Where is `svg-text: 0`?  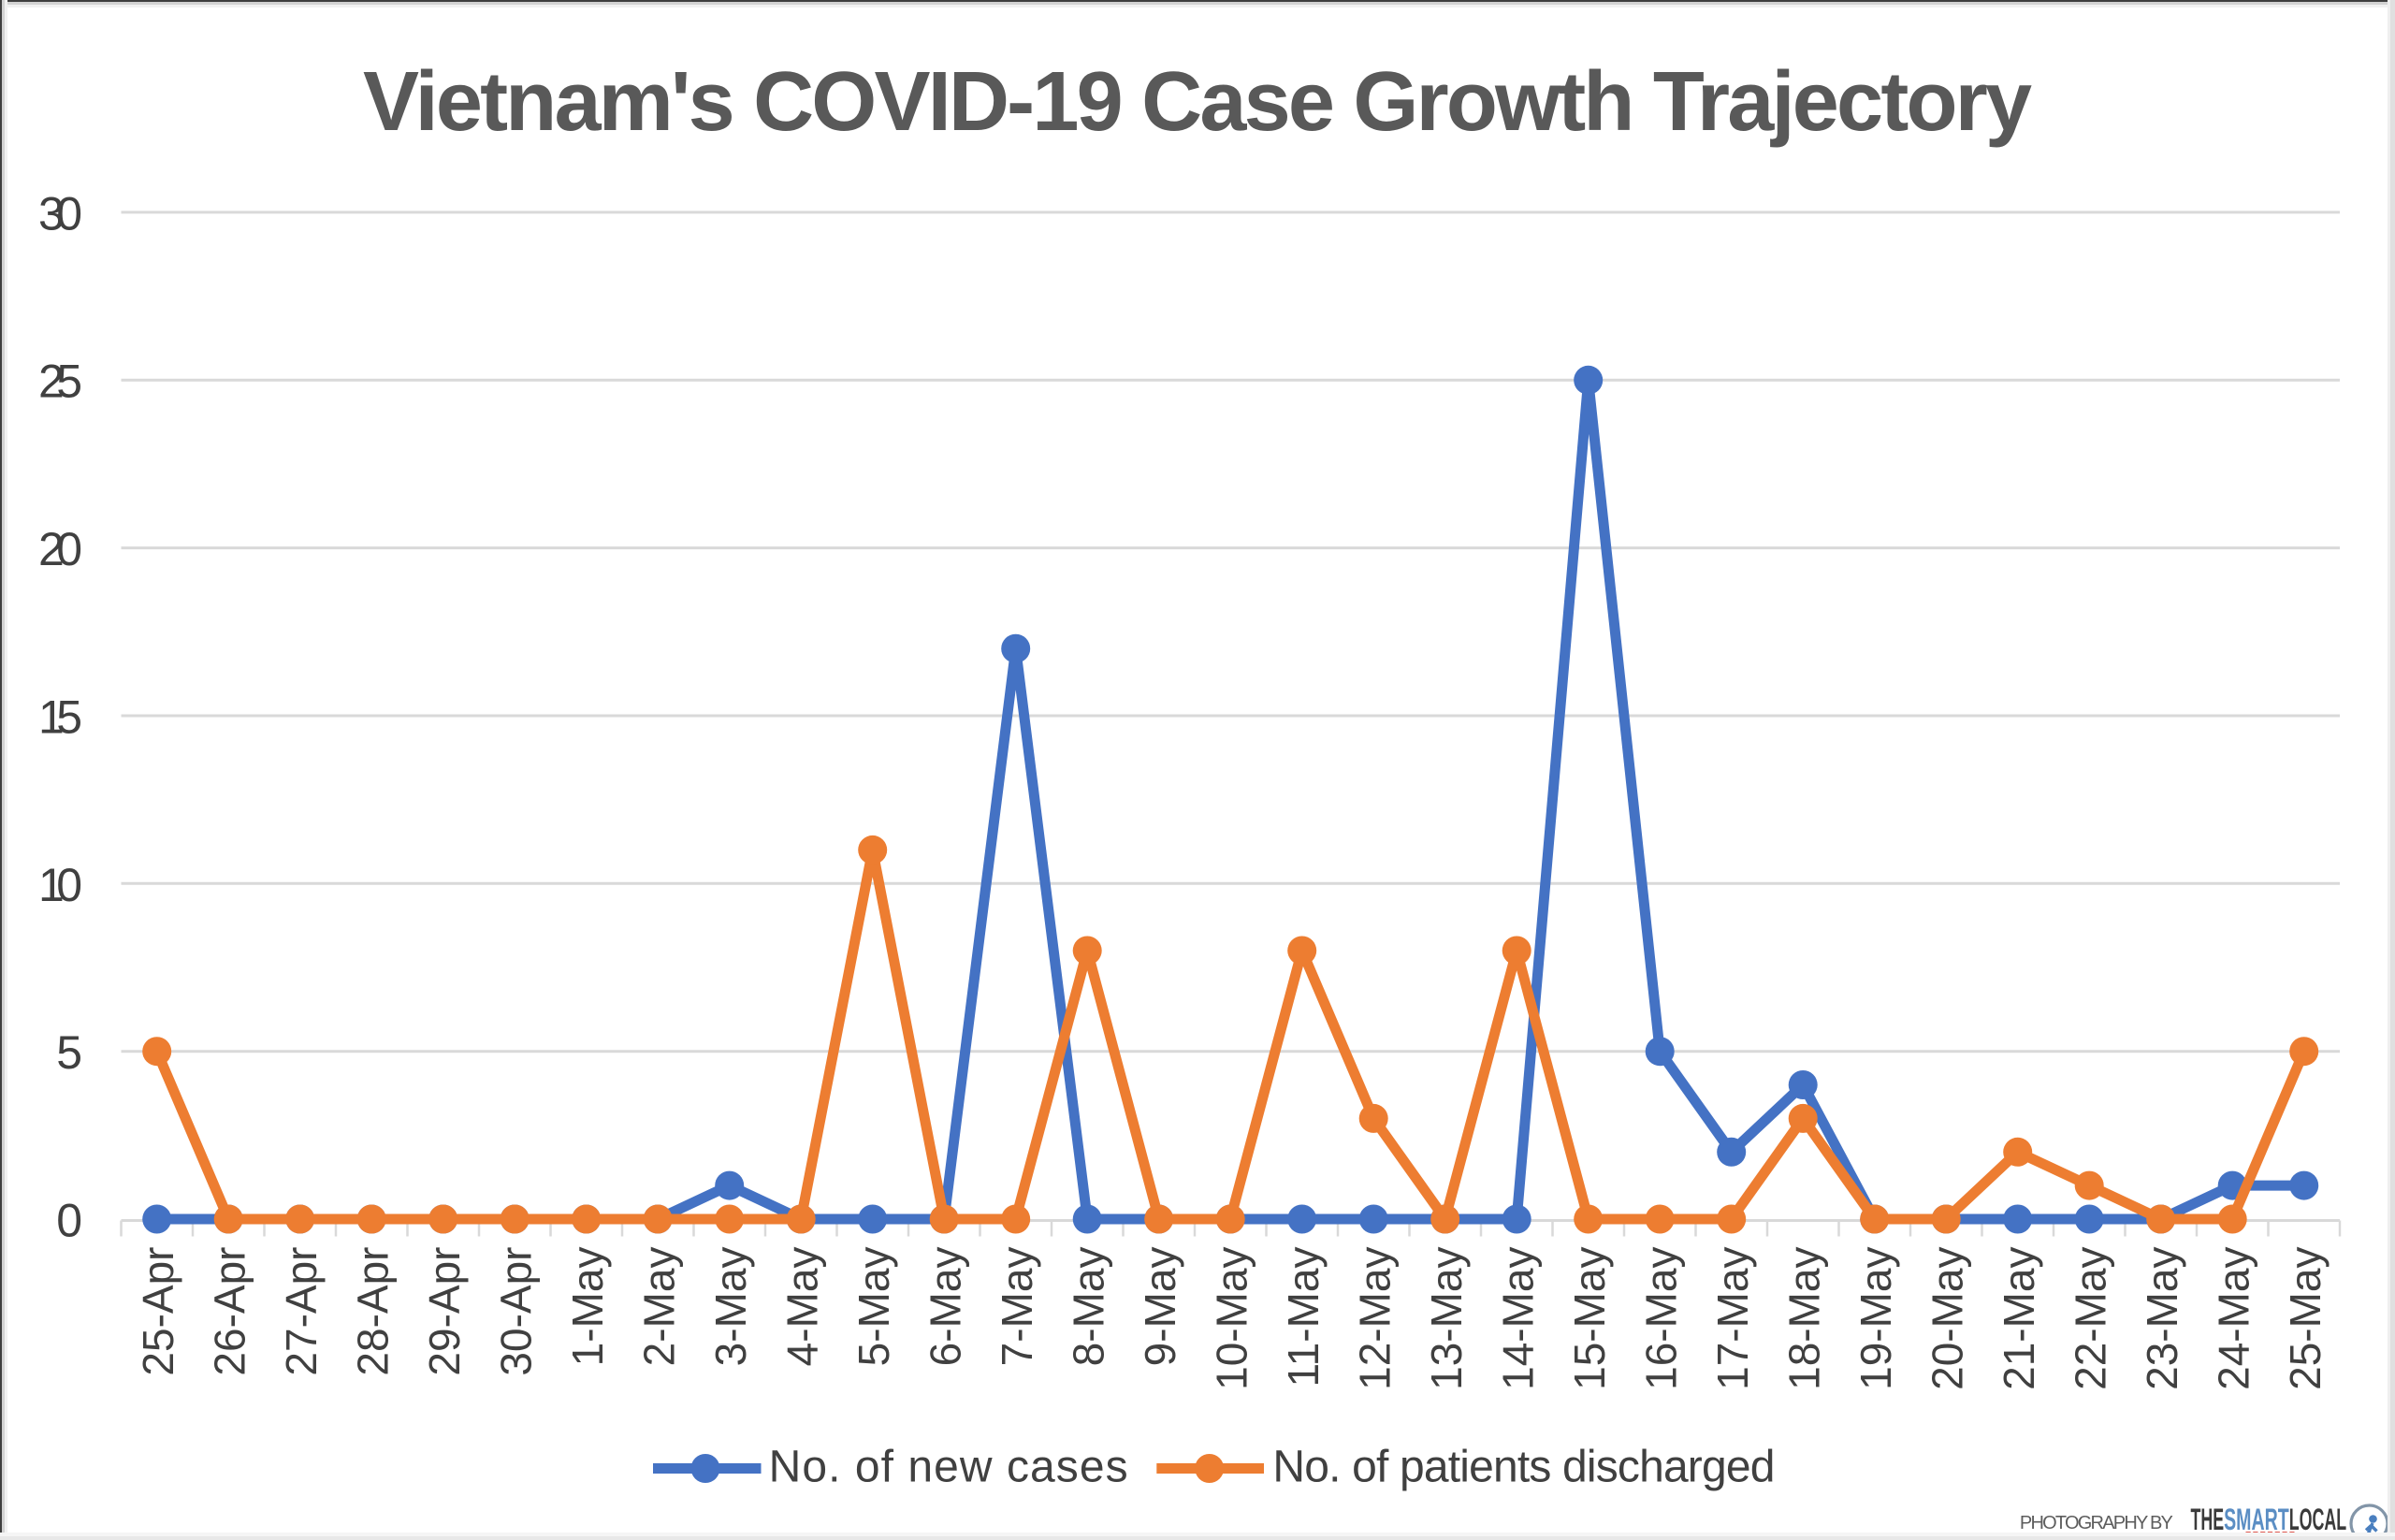
svg-text: 0 is located at coordinates (69, 1221).